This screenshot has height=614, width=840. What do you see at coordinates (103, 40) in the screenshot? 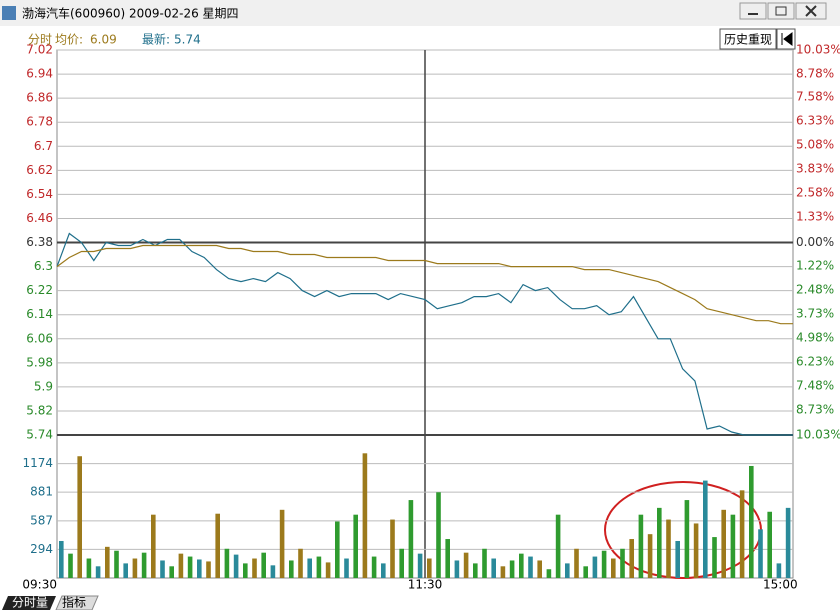
I see `info-avg: 6.09` at bounding box center [103, 40].